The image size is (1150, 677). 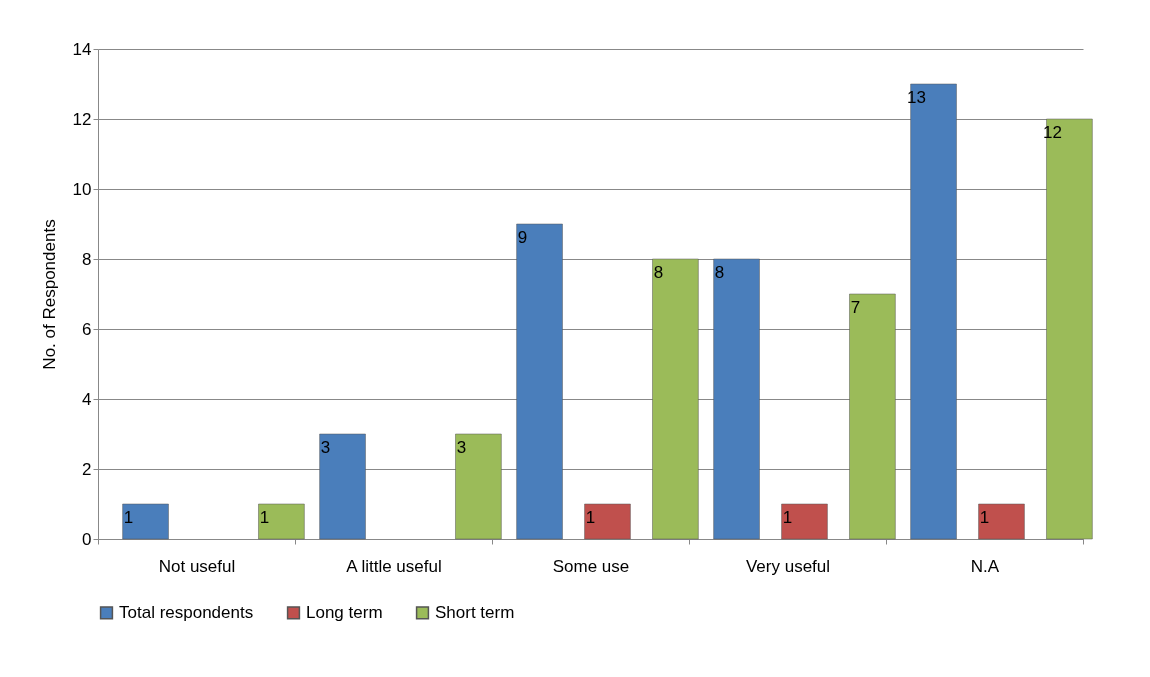 What do you see at coordinates (49, 294) in the screenshot?
I see `y-axis-title: No. of Respondents` at bounding box center [49, 294].